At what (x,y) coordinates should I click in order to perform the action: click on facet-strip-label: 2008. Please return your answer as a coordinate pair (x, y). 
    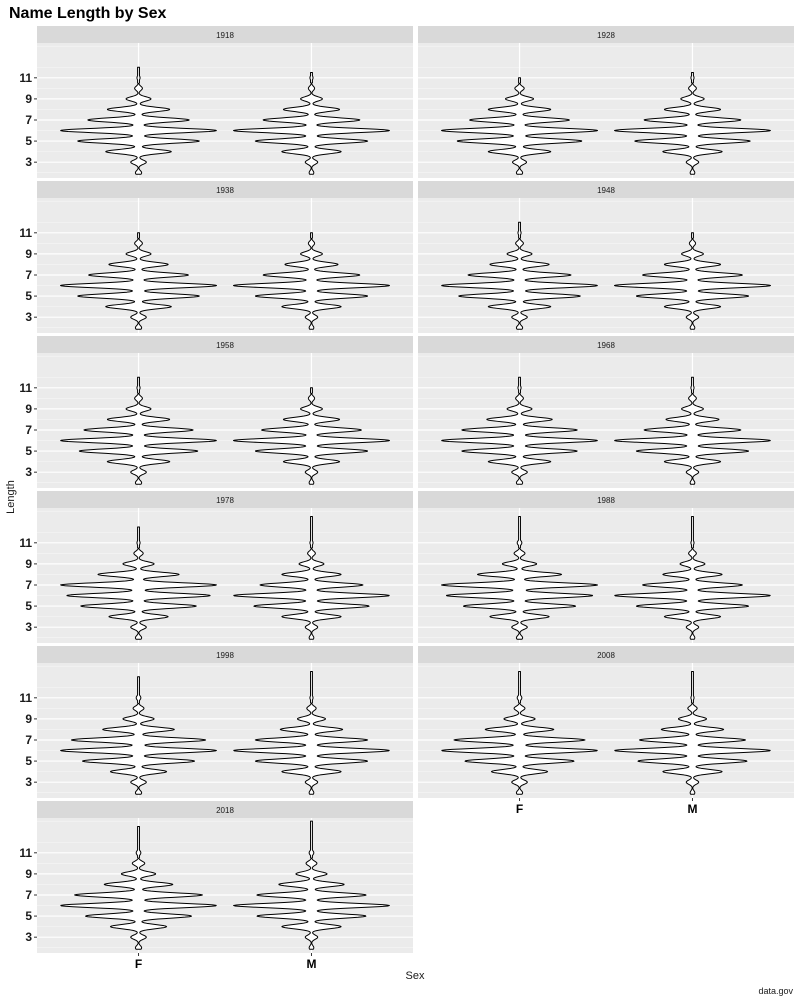
    Looking at the image, I should click on (606, 655).